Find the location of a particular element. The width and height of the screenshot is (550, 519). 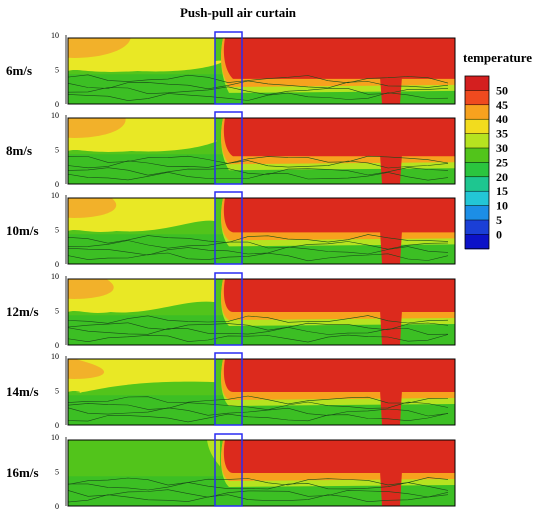

colorbar-label: 40 is located at coordinates (502, 119).